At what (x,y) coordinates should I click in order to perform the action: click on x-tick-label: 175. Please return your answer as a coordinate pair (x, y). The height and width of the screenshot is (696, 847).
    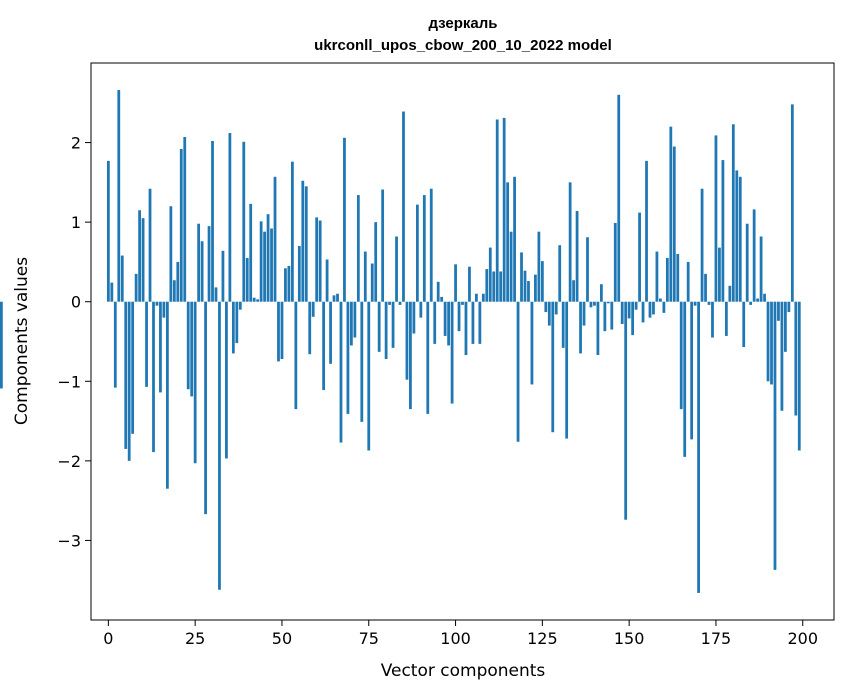
    Looking at the image, I should click on (716, 638).